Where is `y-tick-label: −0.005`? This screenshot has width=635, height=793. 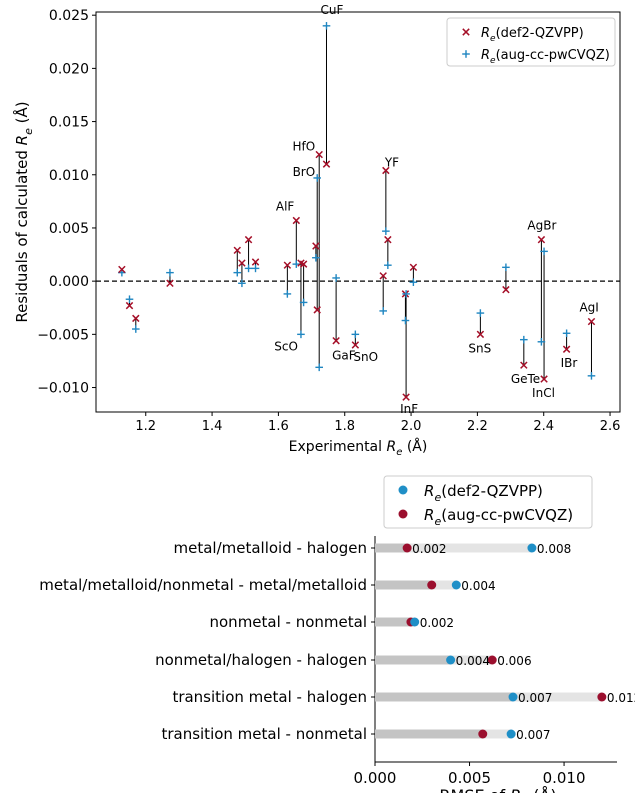
y-tick-label: −0.005 is located at coordinates (63, 335).